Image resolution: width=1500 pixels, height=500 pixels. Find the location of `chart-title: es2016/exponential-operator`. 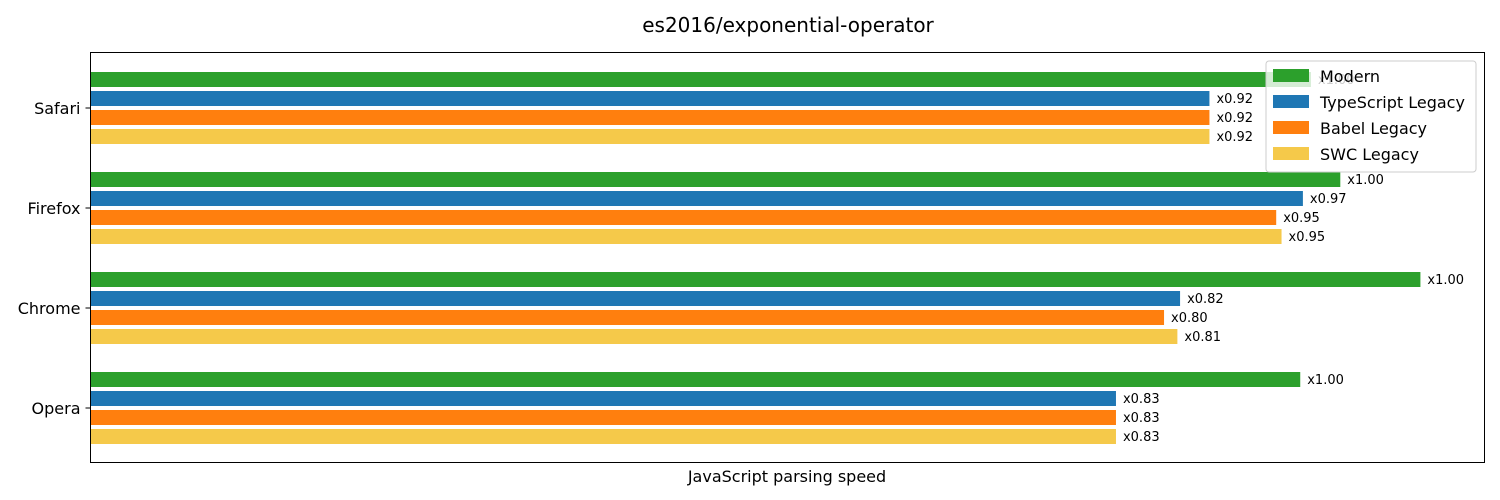

chart-title: es2016/exponential-operator is located at coordinates (788, 25).